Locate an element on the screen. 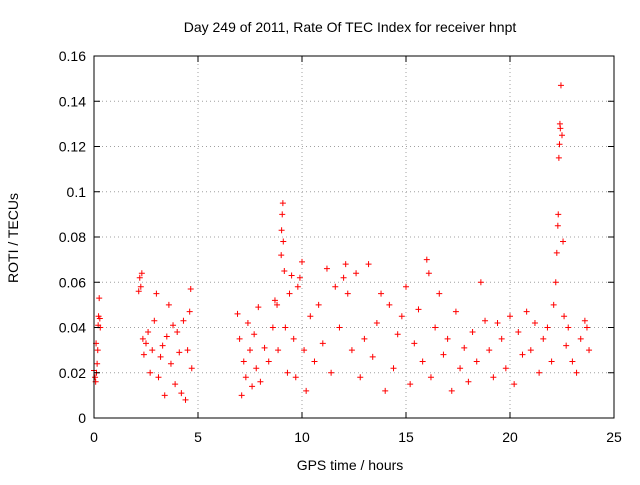 The height and width of the screenshot is (485, 640). x-axis-label: GPS time / hours is located at coordinates (350, 465).